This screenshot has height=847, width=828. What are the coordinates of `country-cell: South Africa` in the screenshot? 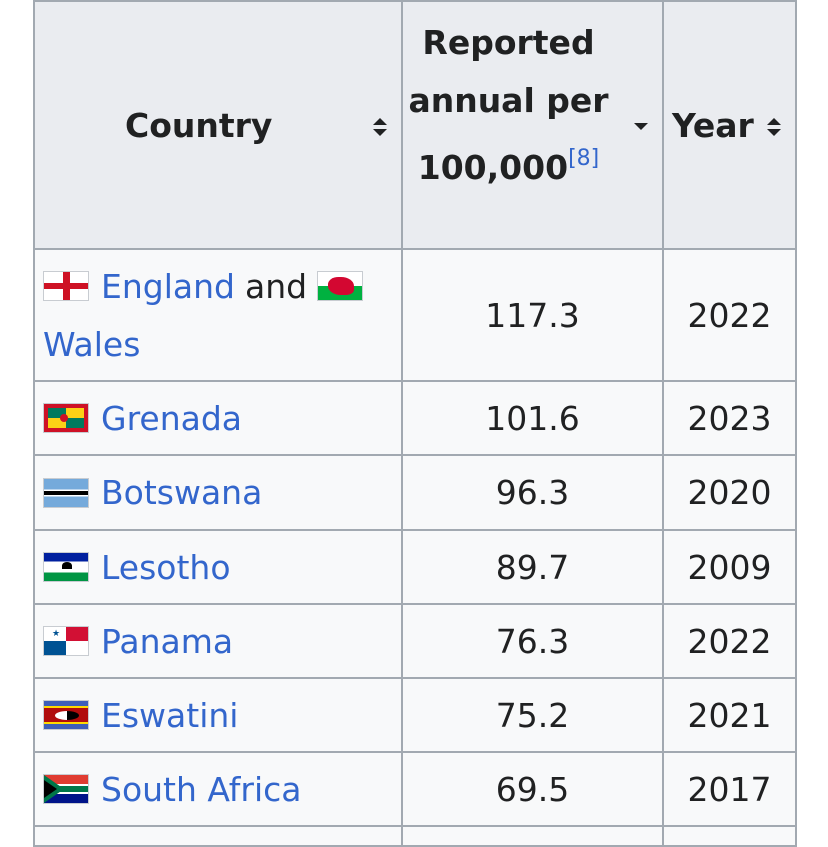 It's located at (218, 789).